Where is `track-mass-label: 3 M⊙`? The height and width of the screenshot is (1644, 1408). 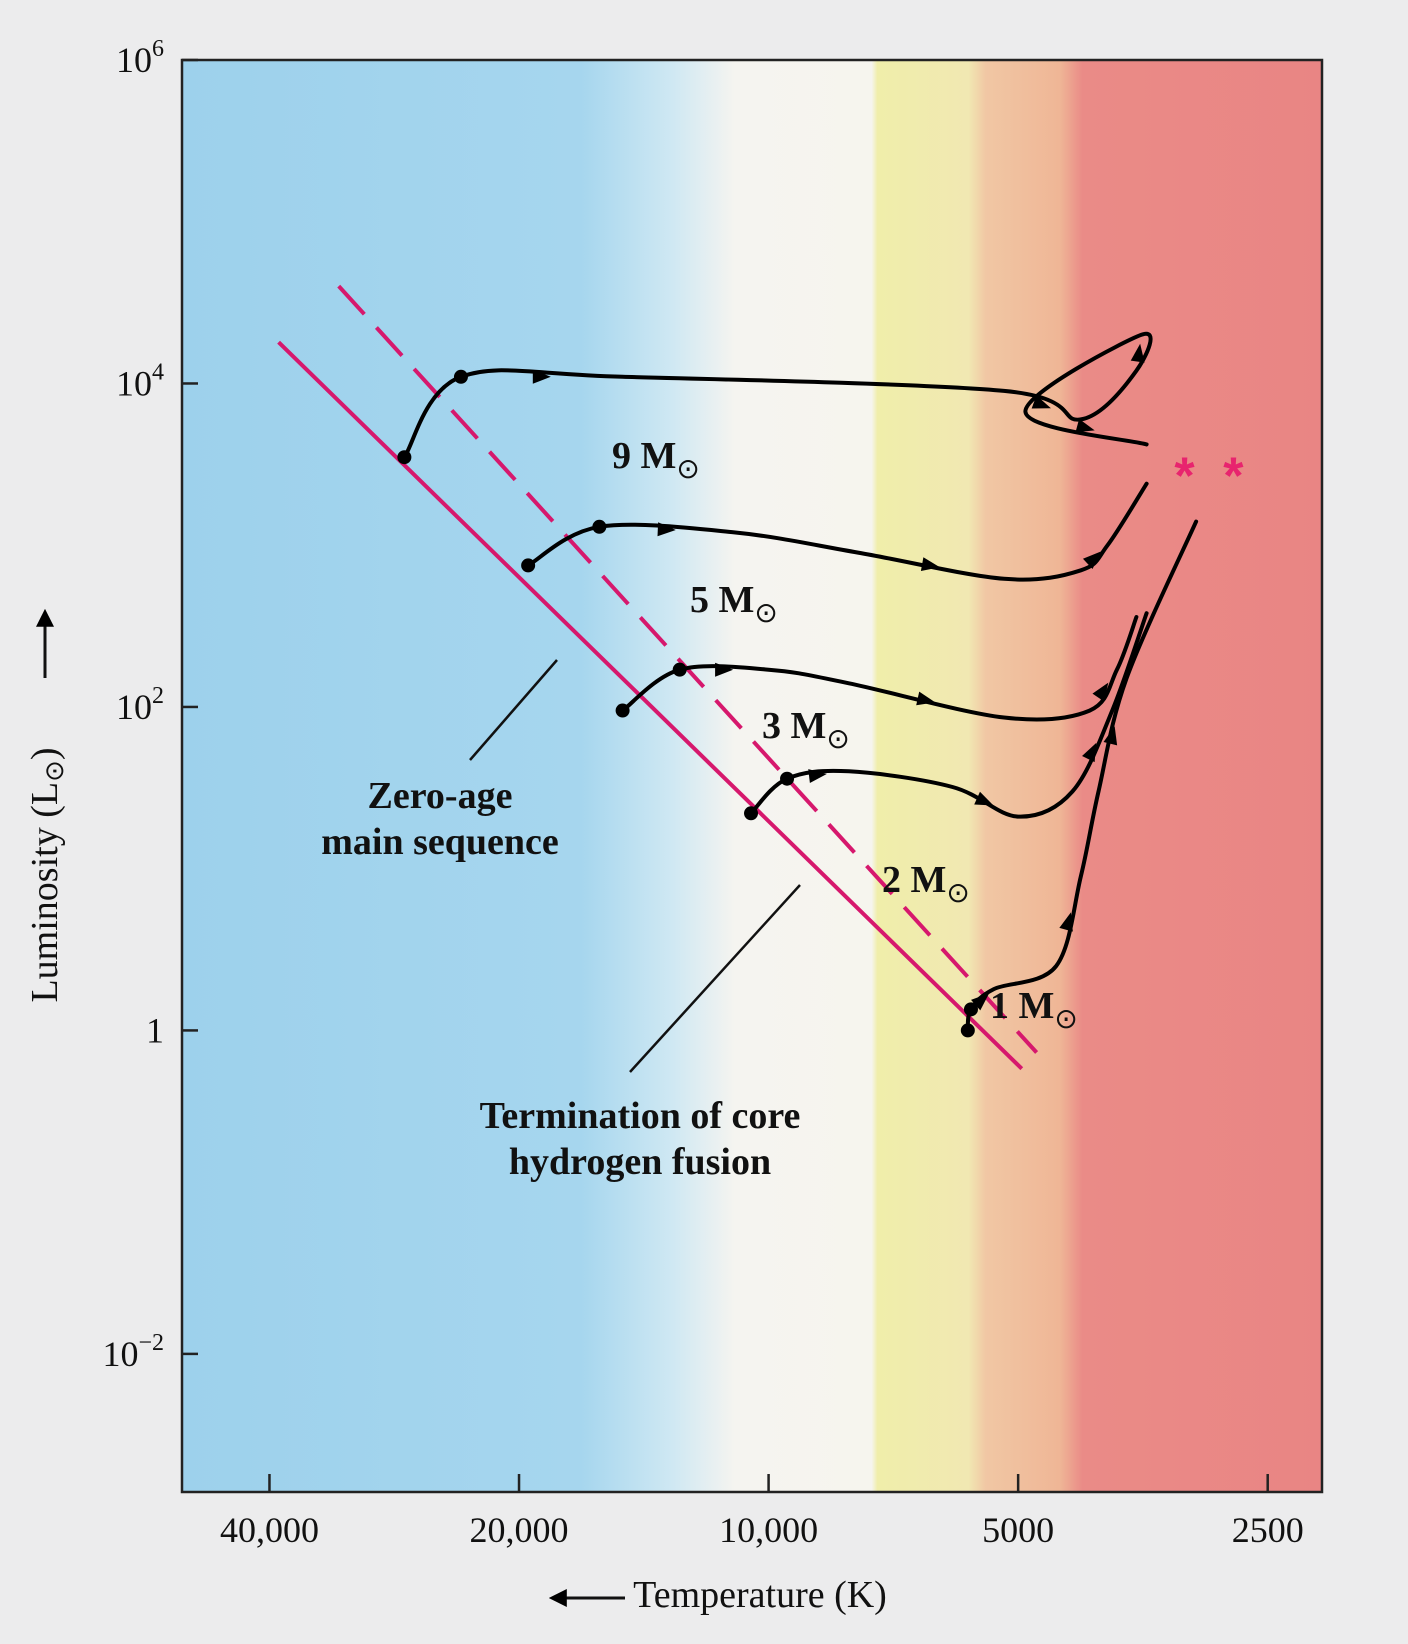 track-mass-label: 3 M⊙ is located at coordinates (806, 730).